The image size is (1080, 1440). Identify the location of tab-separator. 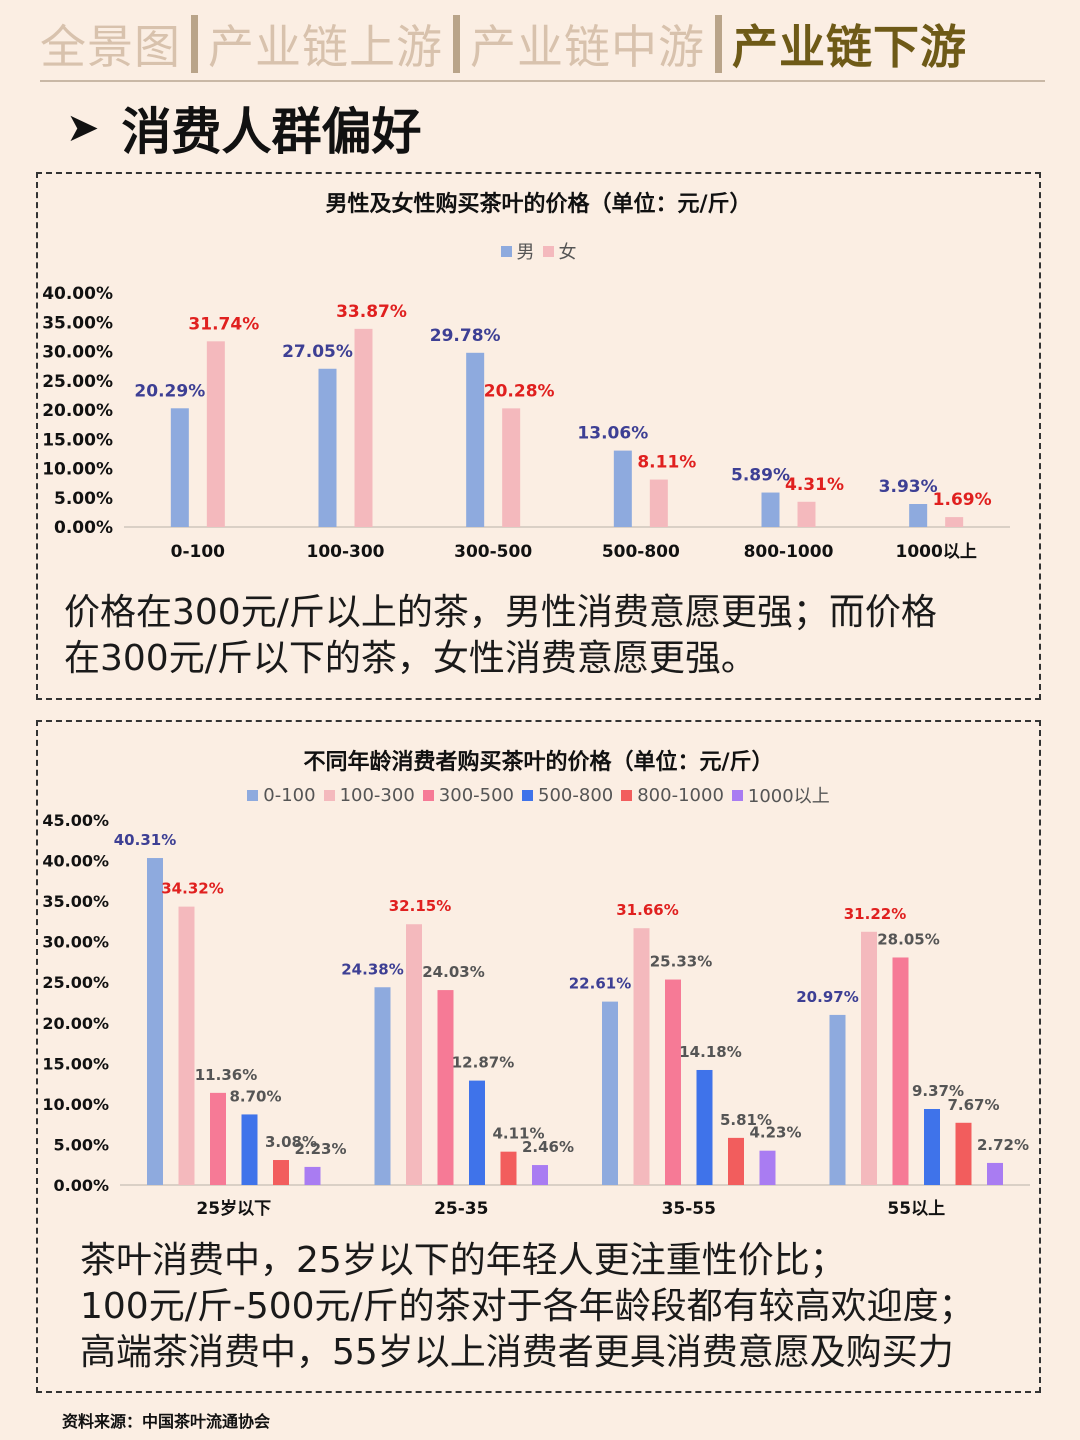
(456, 44).